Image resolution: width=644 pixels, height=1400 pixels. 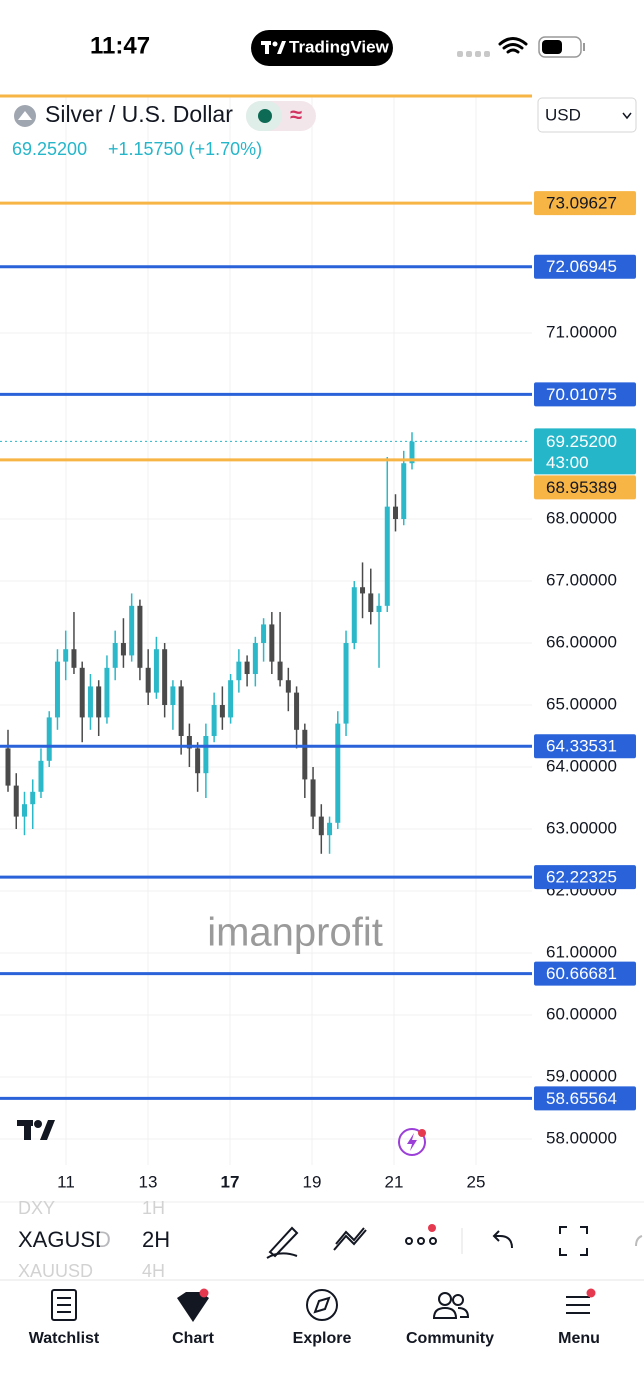 What do you see at coordinates (350, 1239) in the screenshot?
I see `trend-tool` at bounding box center [350, 1239].